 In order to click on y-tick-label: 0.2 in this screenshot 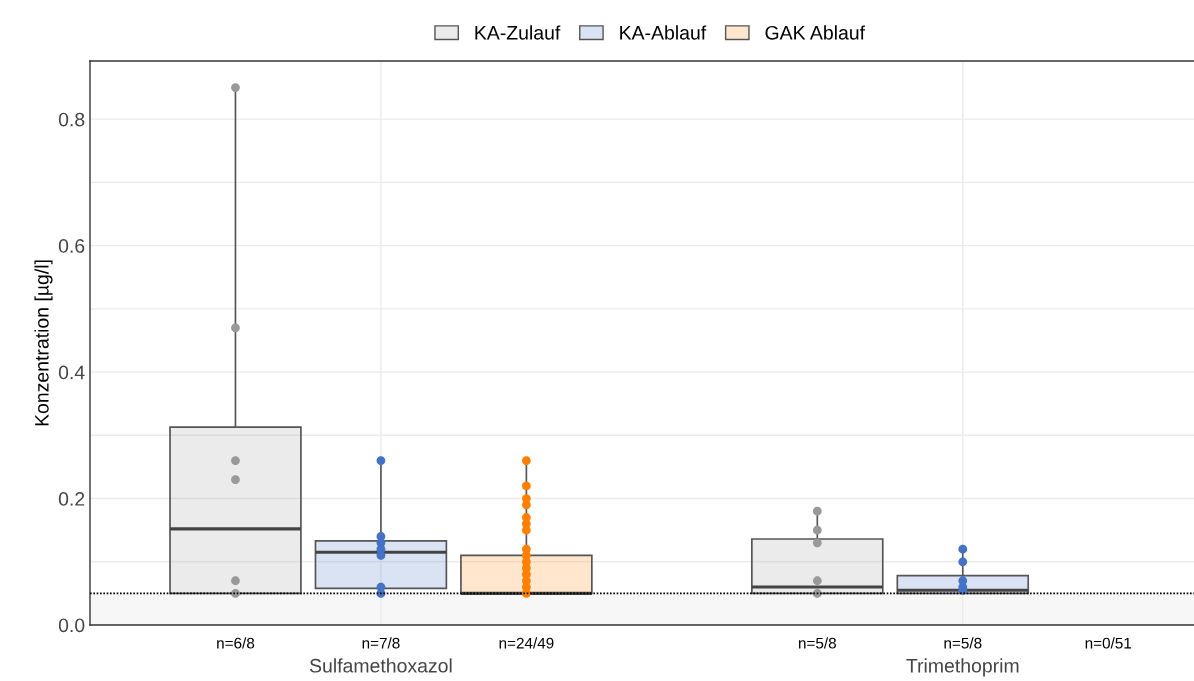, I will do `click(71, 499)`.